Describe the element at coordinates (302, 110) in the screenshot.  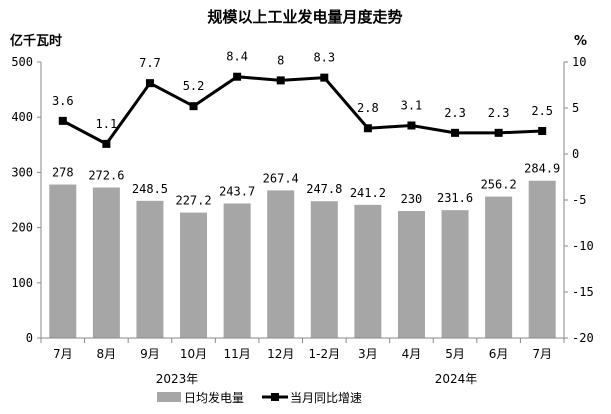
I see `growth-line` at that location.